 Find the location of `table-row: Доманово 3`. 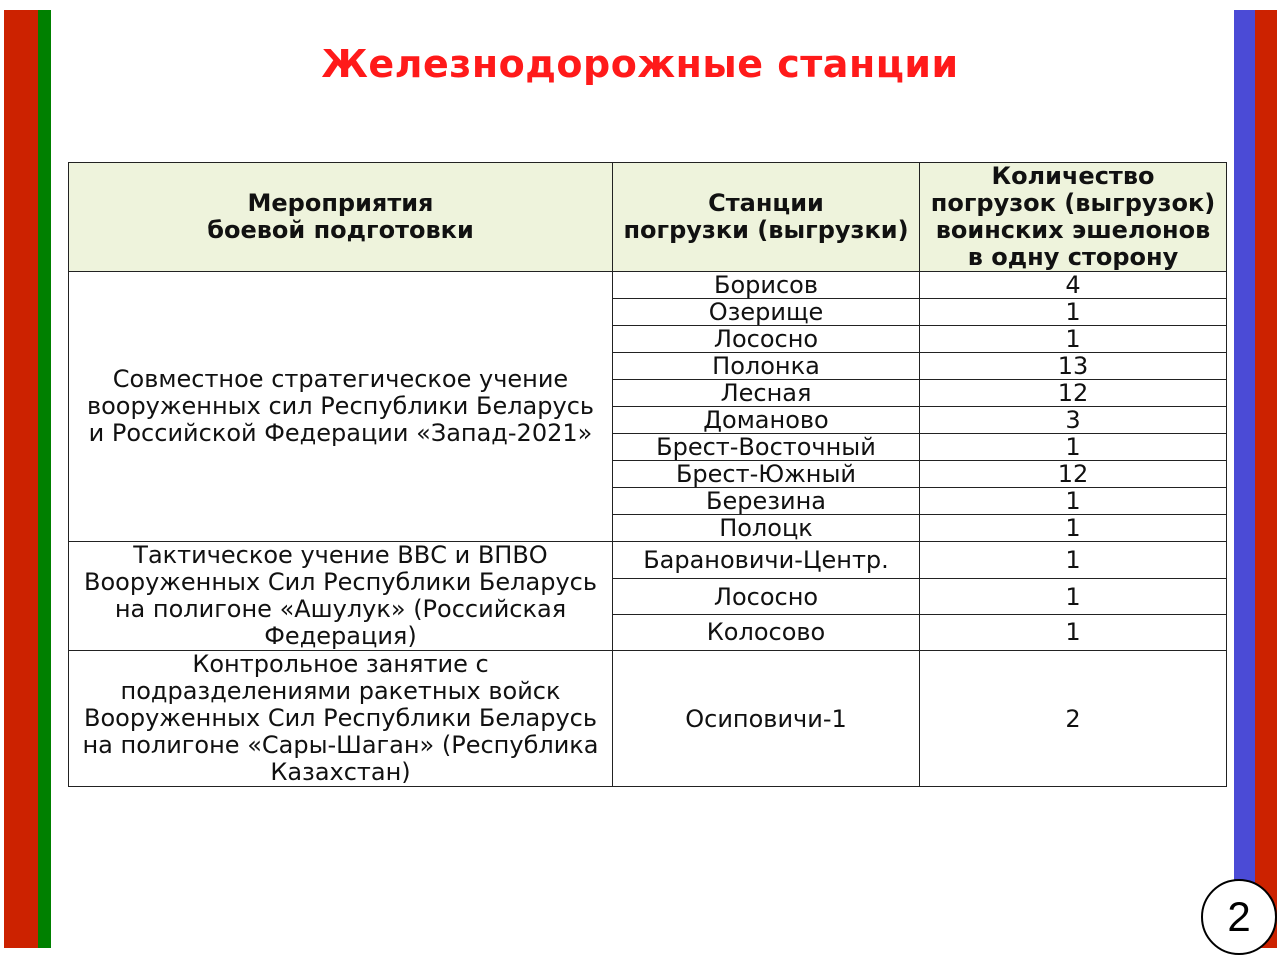

table-row: Доманово 3 is located at coordinates (648, 420).